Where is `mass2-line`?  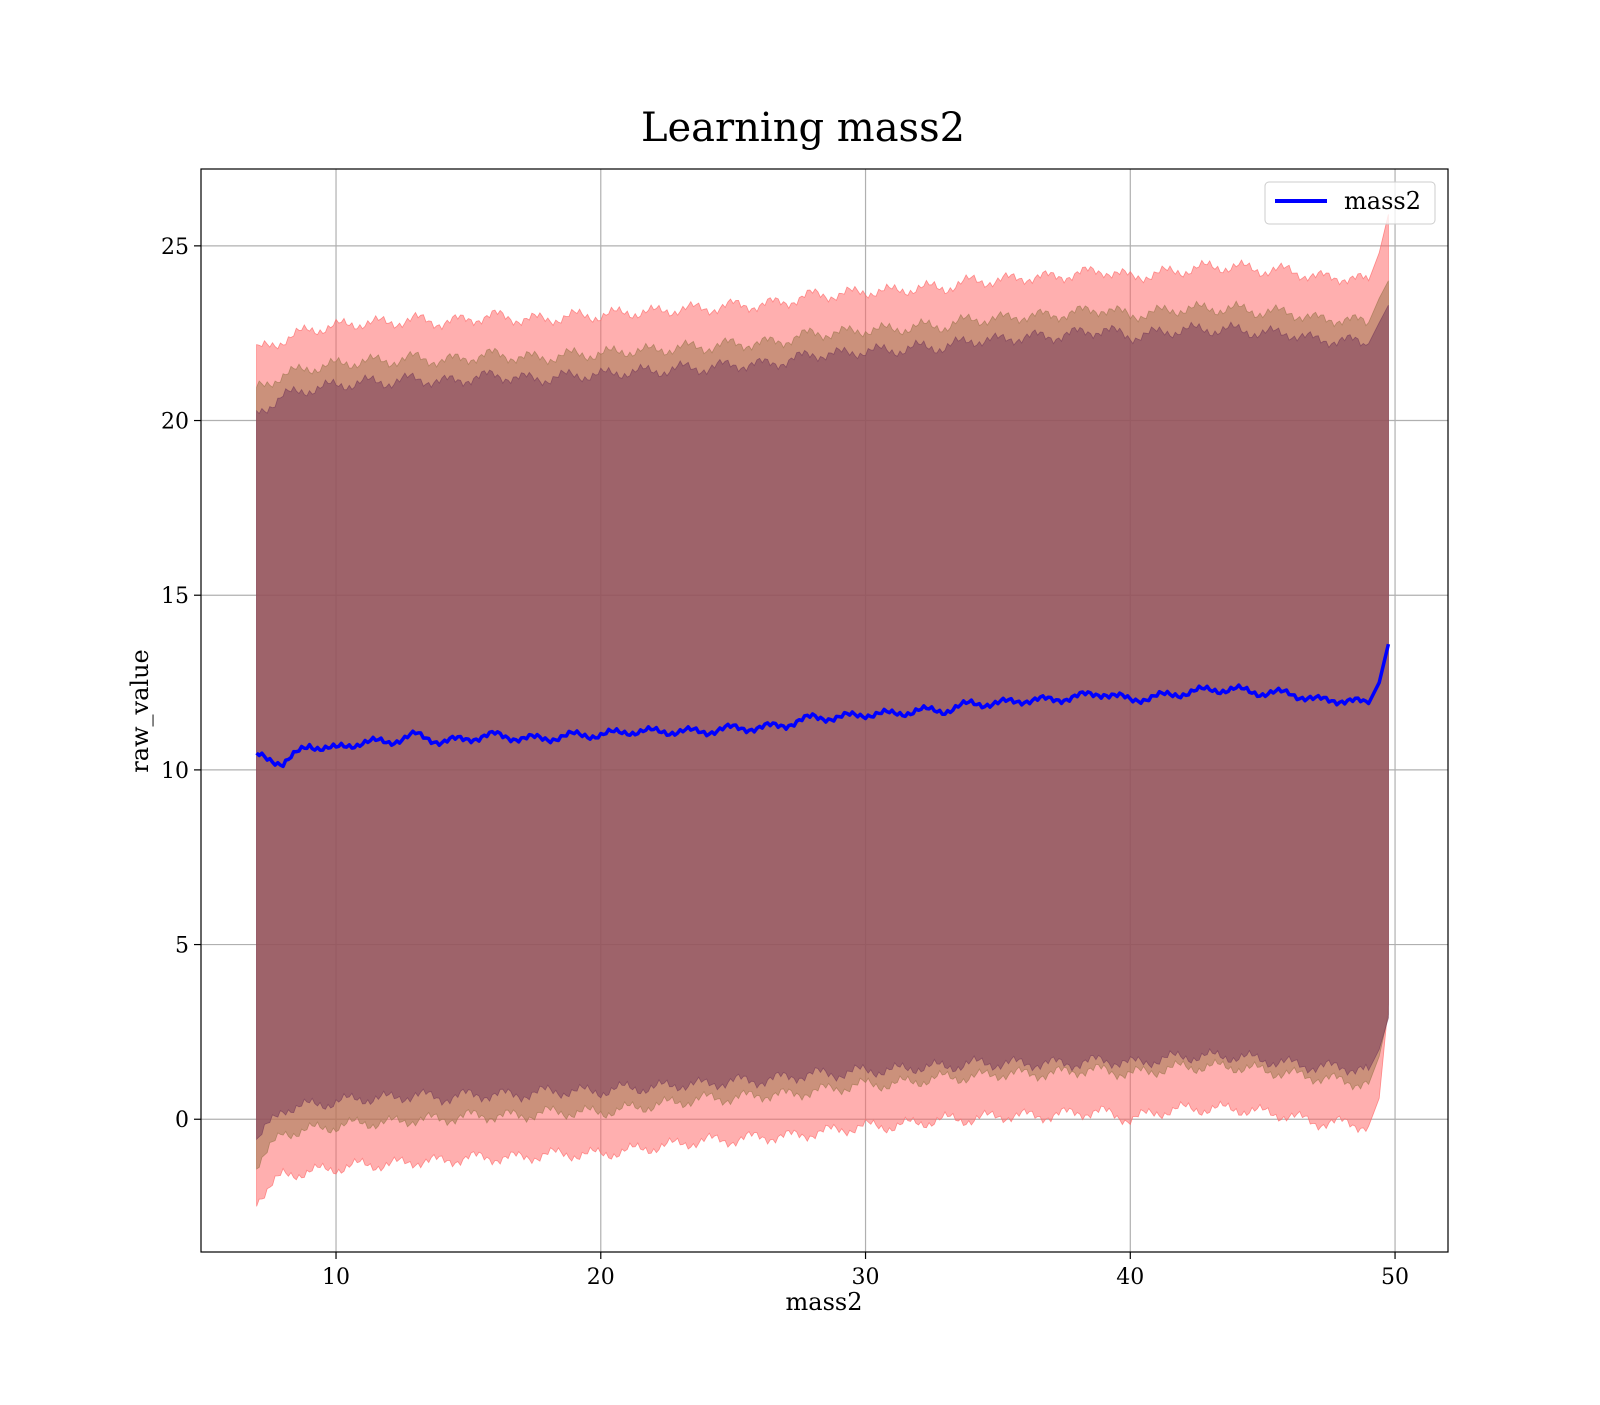
mass2-line is located at coordinates (823, 706).